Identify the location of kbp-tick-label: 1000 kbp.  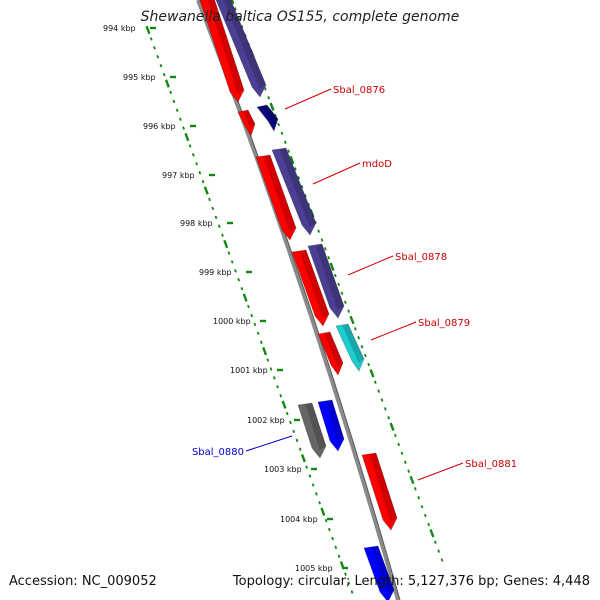
(232, 321).